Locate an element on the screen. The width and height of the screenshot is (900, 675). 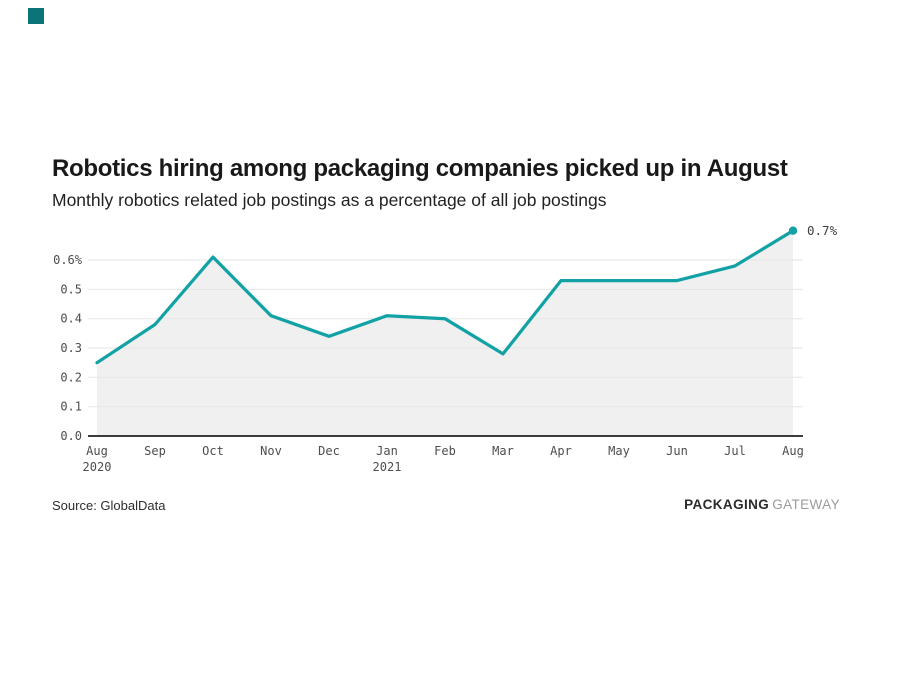
brand-square is located at coordinates (36, 16).